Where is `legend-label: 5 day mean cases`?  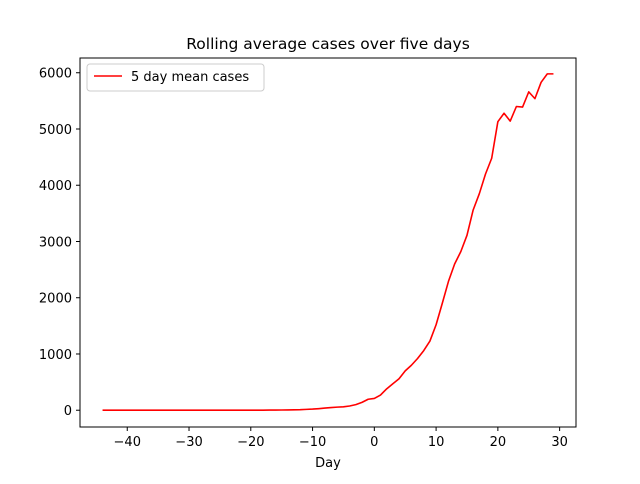 legend-label: 5 day mean cases is located at coordinates (190, 77).